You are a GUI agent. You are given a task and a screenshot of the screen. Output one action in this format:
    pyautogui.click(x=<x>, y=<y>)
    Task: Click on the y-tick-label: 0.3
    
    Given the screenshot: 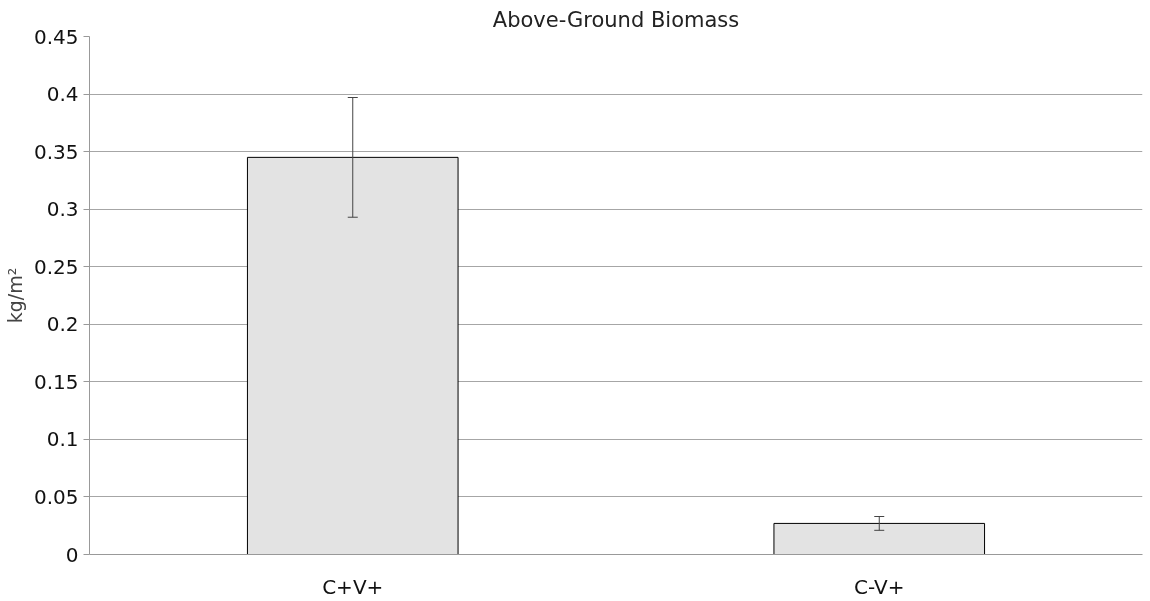 What is the action you would take?
    pyautogui.click(x=62, y=209)
    